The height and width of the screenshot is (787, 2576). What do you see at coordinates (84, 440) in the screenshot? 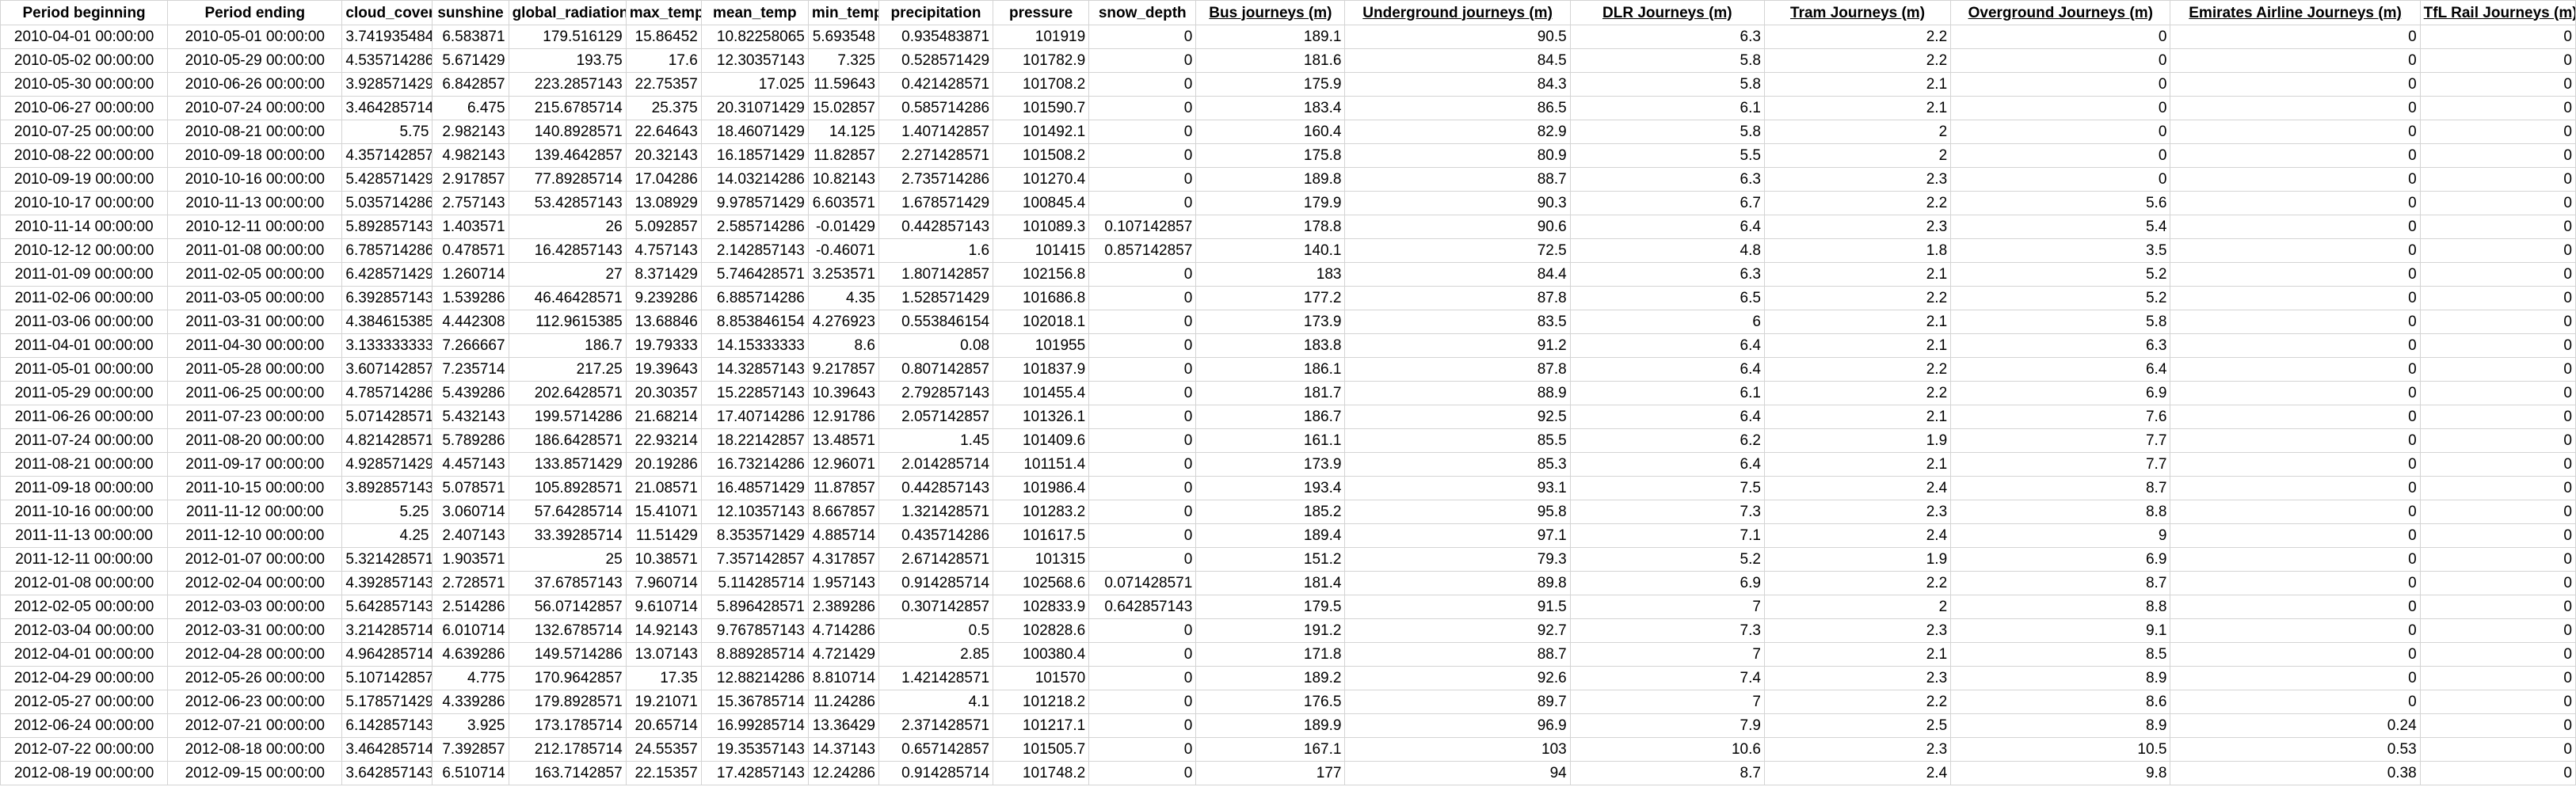
I see `table-cell: 2011-07-24 00:00:00` at bounding box center [84, 440].